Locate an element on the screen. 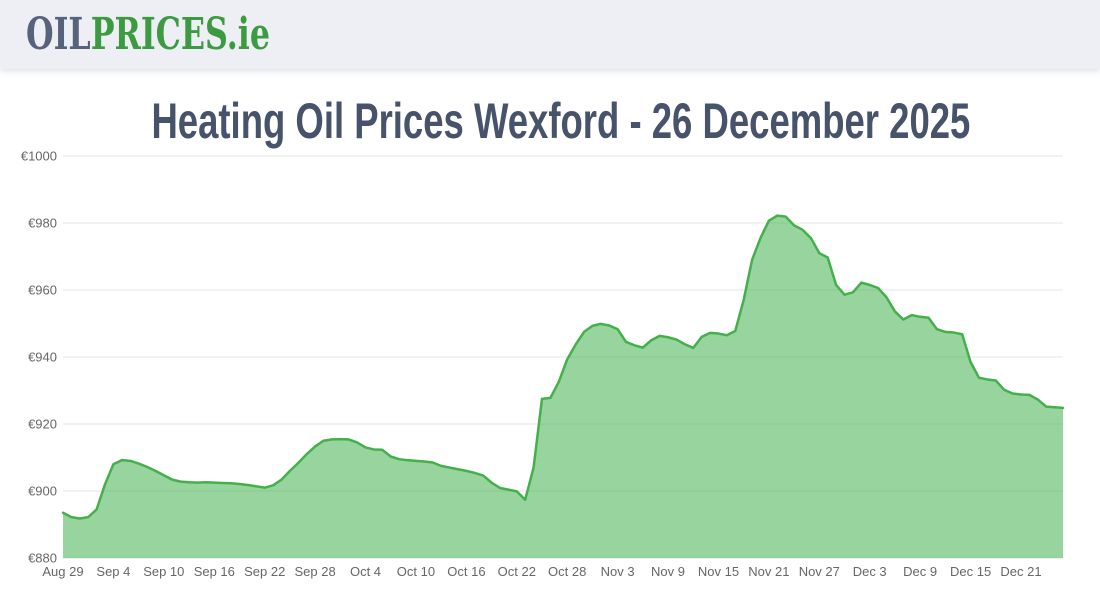 This screenshot has height=600, width=1100. y-axis-label: €940 is located at coordinates (42, 357).